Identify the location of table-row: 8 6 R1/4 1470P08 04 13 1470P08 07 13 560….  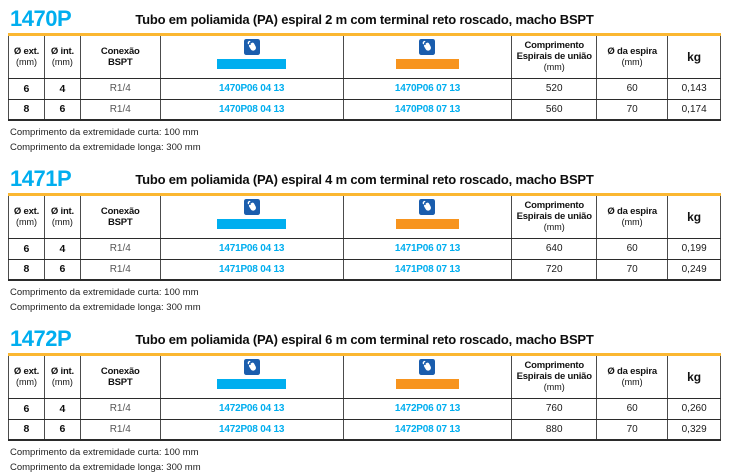
(364, 110).